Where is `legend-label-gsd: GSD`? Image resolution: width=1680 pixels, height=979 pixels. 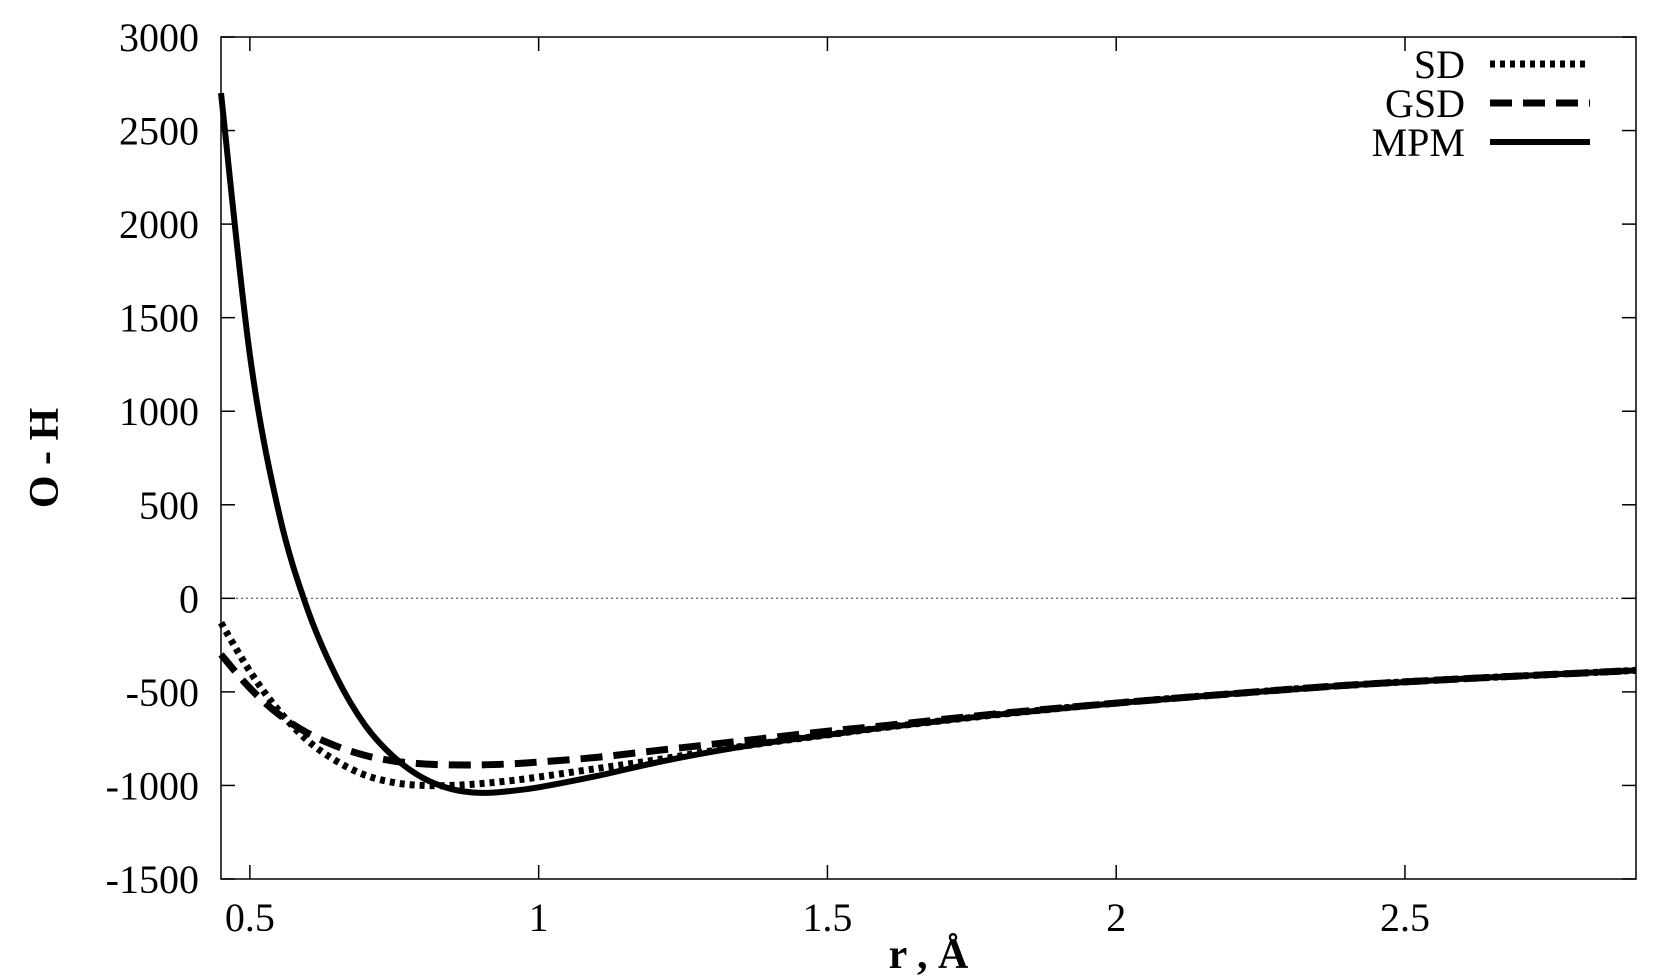 legend-label-gsd: GSD is located at coordinates (1425, 103).